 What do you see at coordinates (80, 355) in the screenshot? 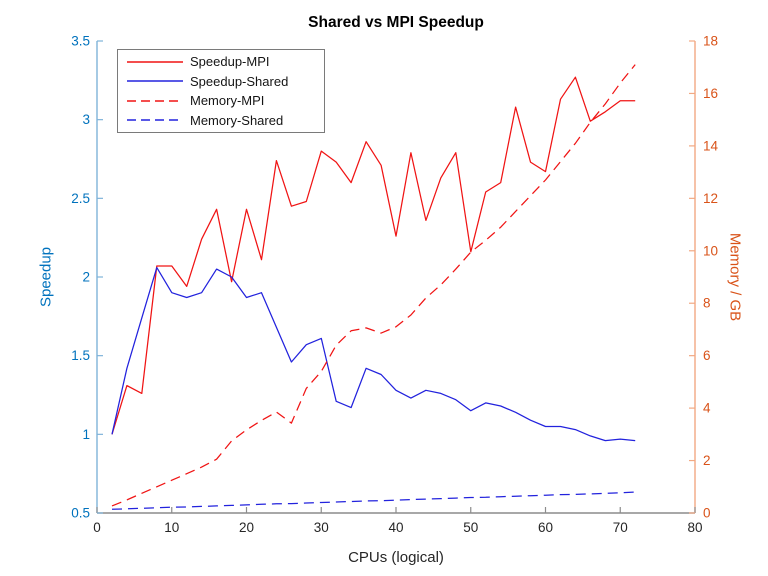
I see `y-left-tick-label: 1.5` at bounding box center [80, 355].